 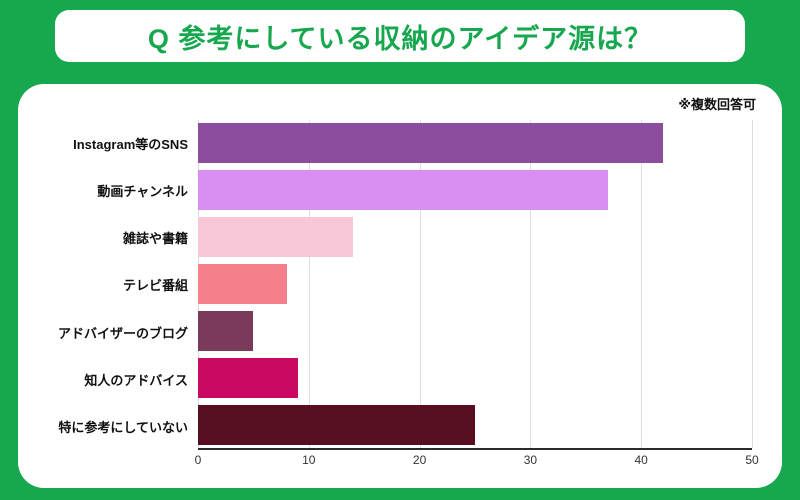 I want to click on x-tick-label: 40, so click(x=641, y=460).